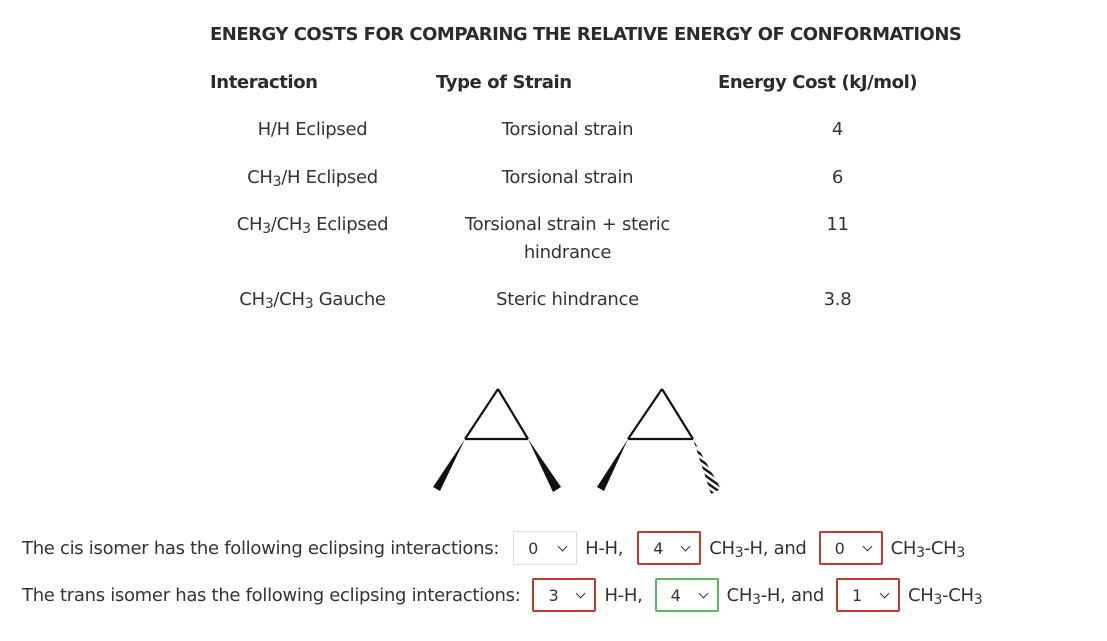 This screenshot has width=1107, height=641. What do you see at coordinates (567, 299) in the screenshot?
I see `row-4-strain: Steric hindrance` at bounding box center [567, 299].